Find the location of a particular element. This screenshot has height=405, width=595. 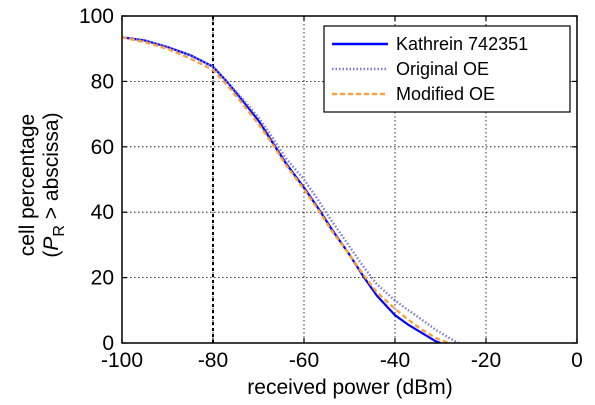

x-tick-labels: -100 -80 -60 -40 -20 0 is located at coordinates (342, 360).